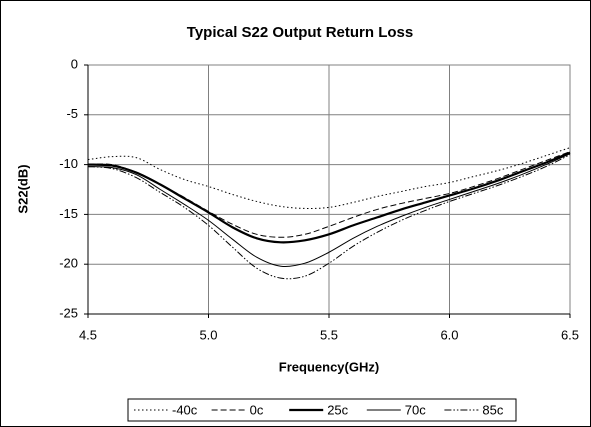  What do you see at coordinates (68, 312) in the screenshot?
I see `y-tick-label: -25` at bounding box center [68, 312].